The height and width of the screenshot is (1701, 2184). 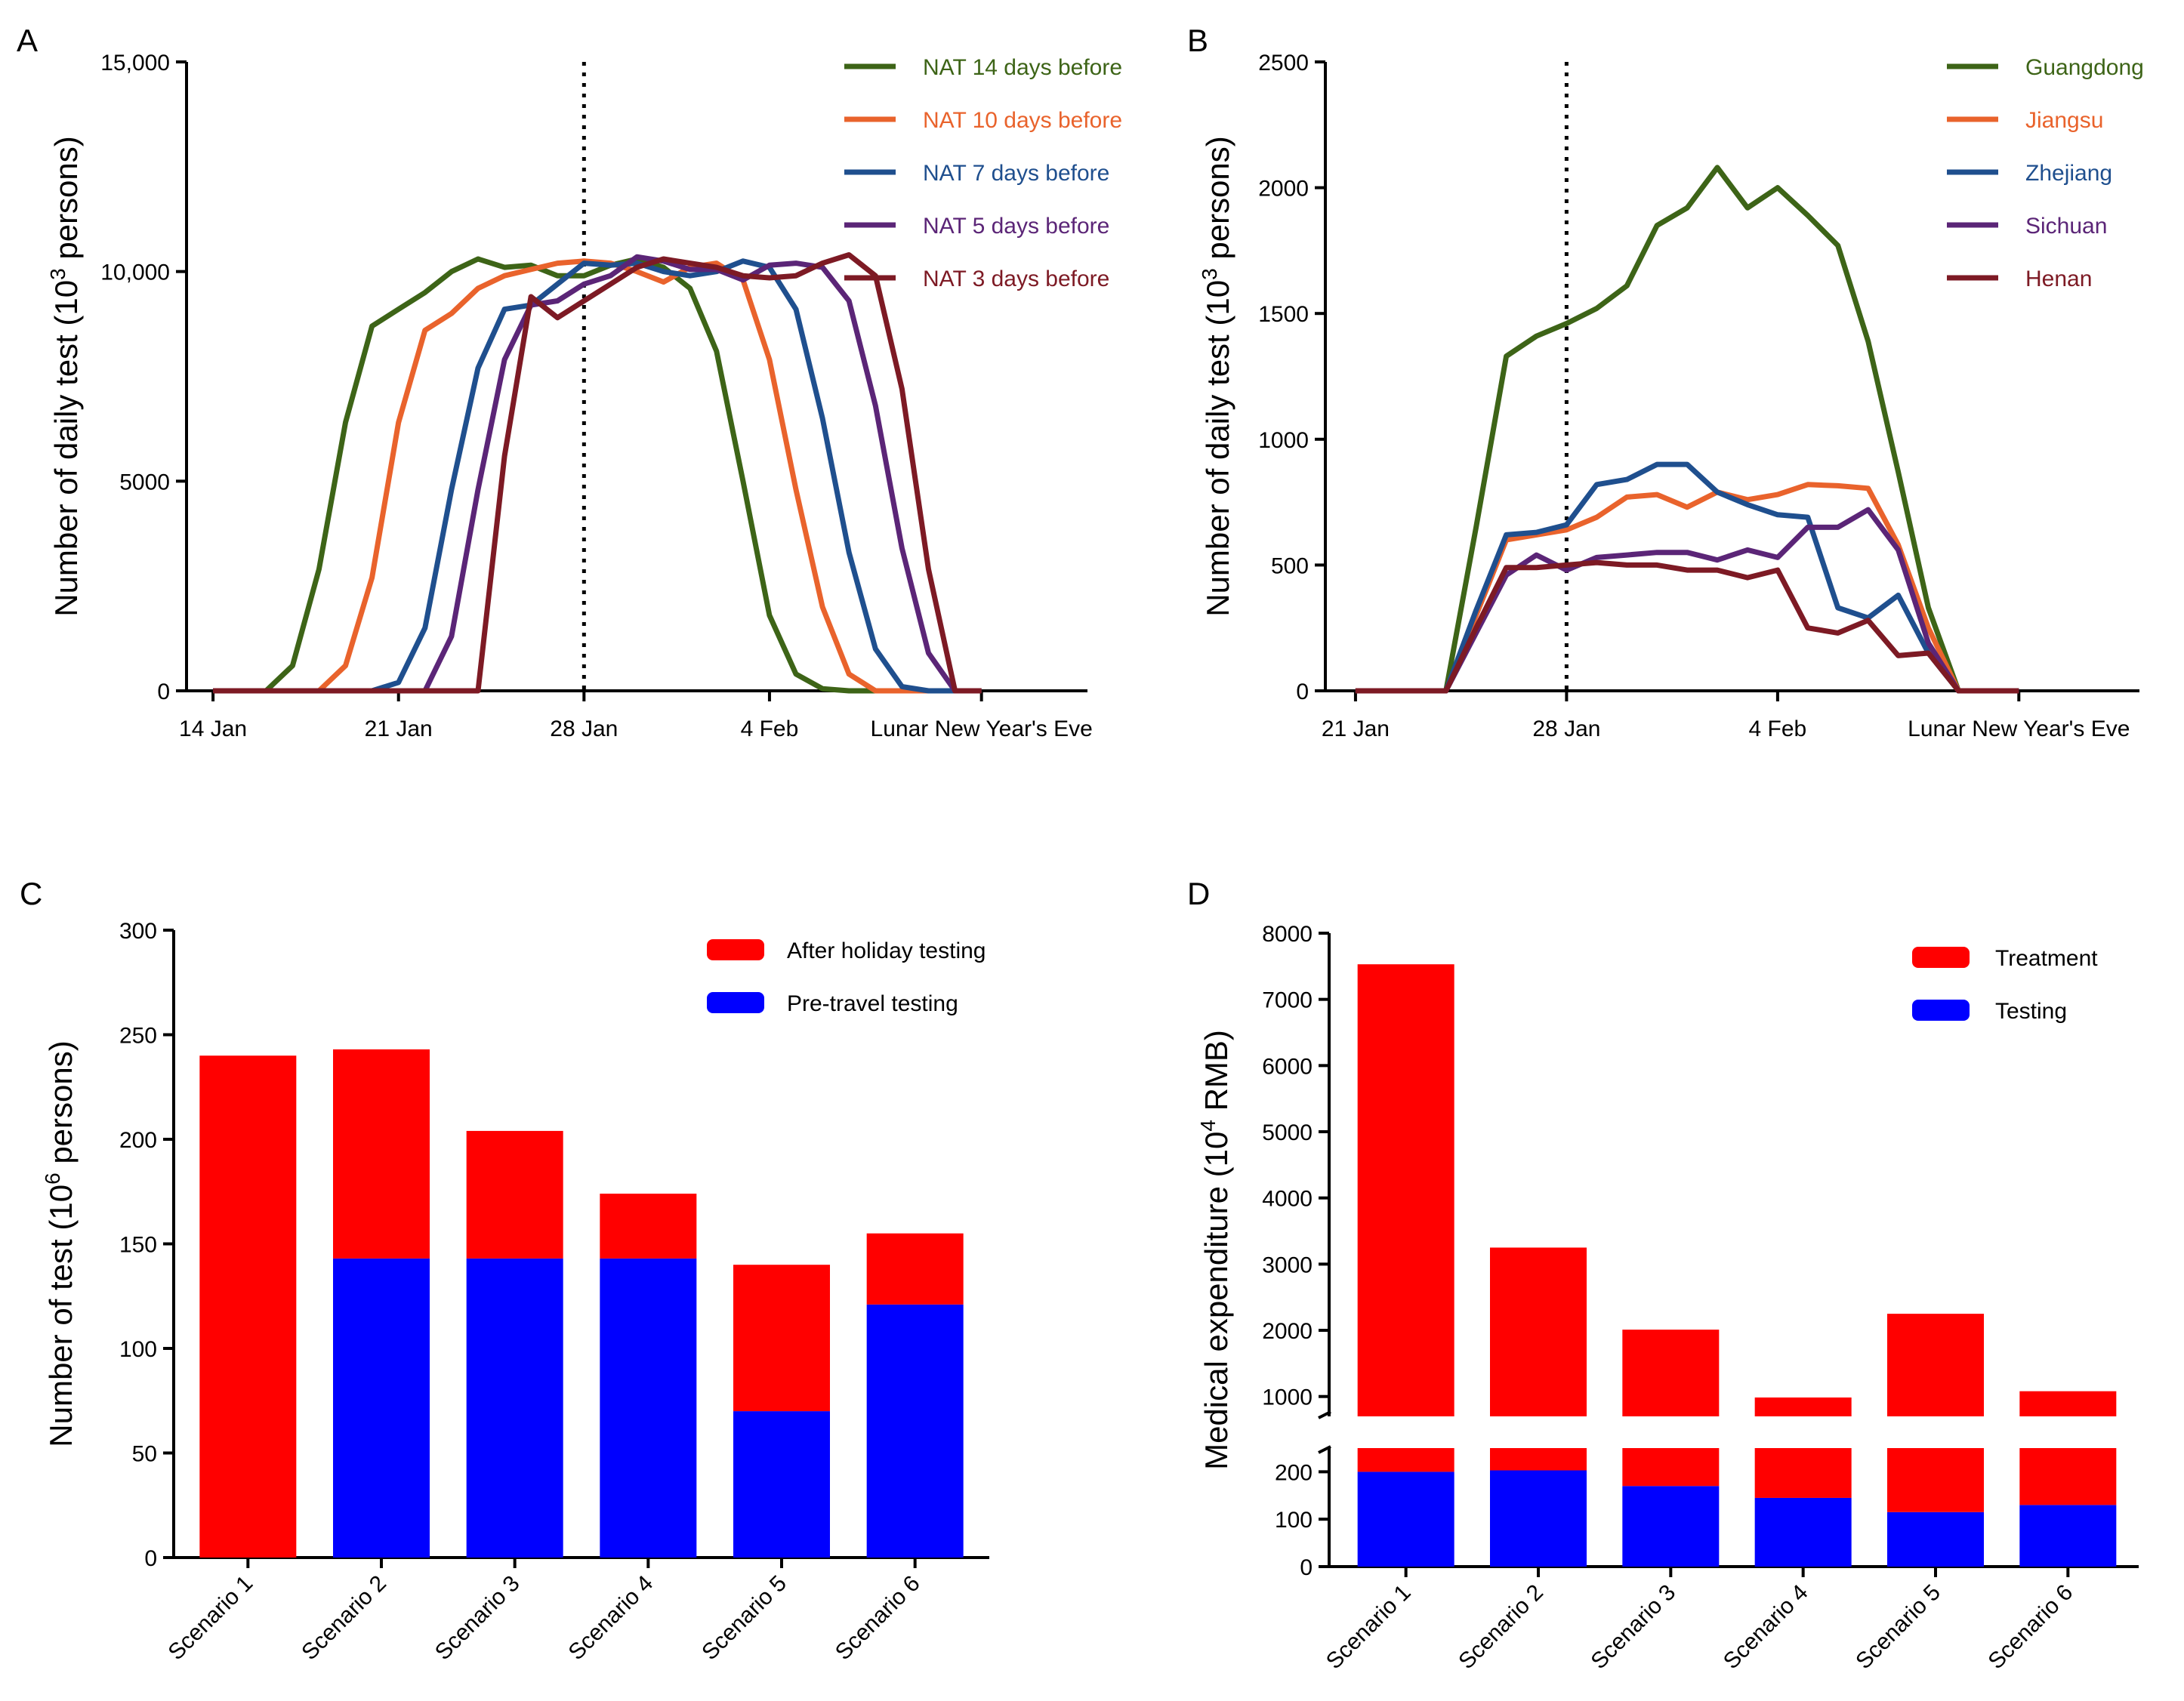 I want to click on x-tick-label-A: Lunar New Year's Eve, so click(x=982, y=728).